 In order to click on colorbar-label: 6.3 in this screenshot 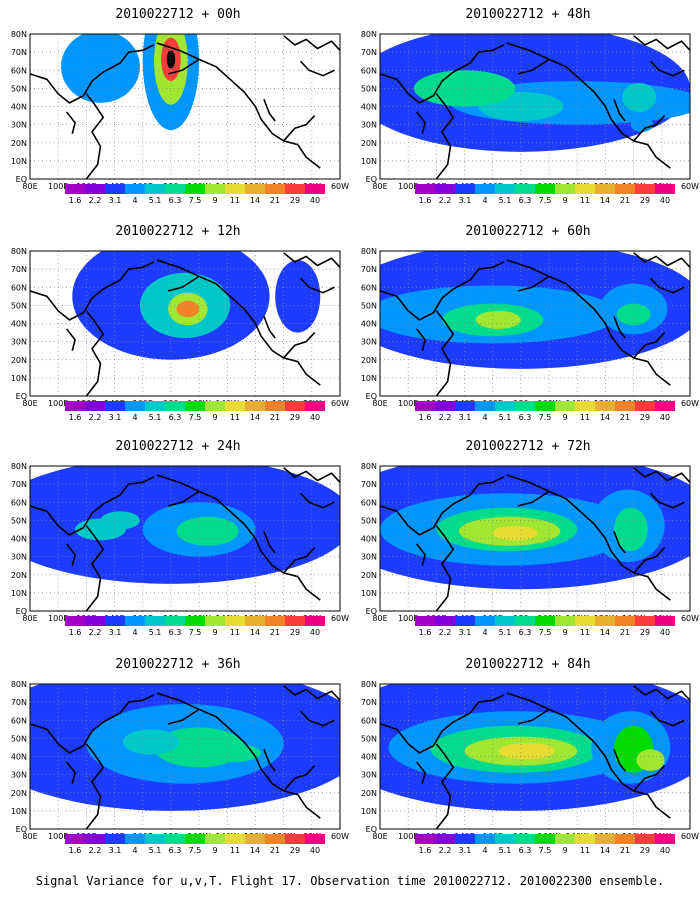, I will do `click(525, 632)`.